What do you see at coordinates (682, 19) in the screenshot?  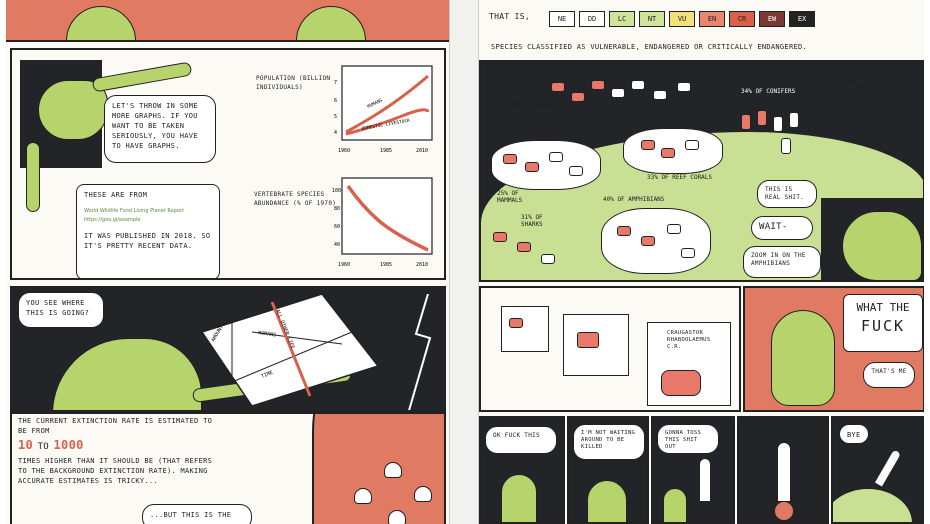 I see `category-vu: VU` at bounding box center [682, 19].